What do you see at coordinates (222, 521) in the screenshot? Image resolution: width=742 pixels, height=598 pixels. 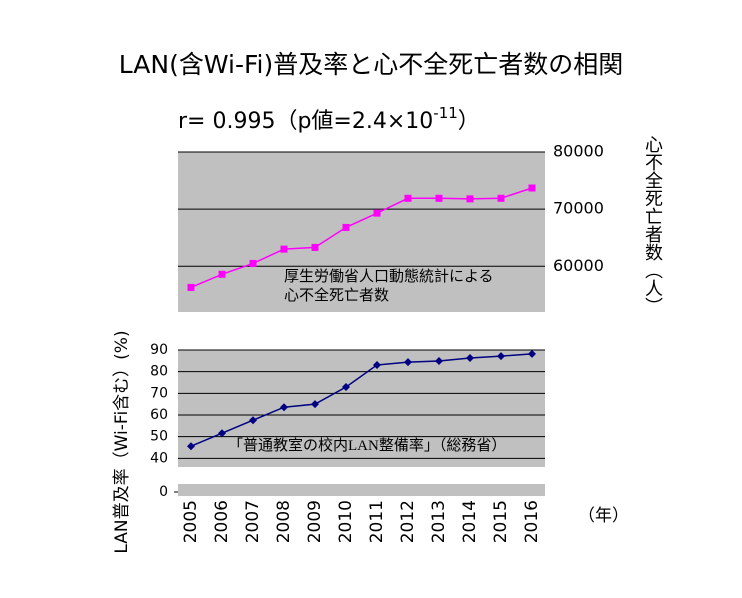 I see `x-tick-label: 2006` at bounding box center [222, 521].